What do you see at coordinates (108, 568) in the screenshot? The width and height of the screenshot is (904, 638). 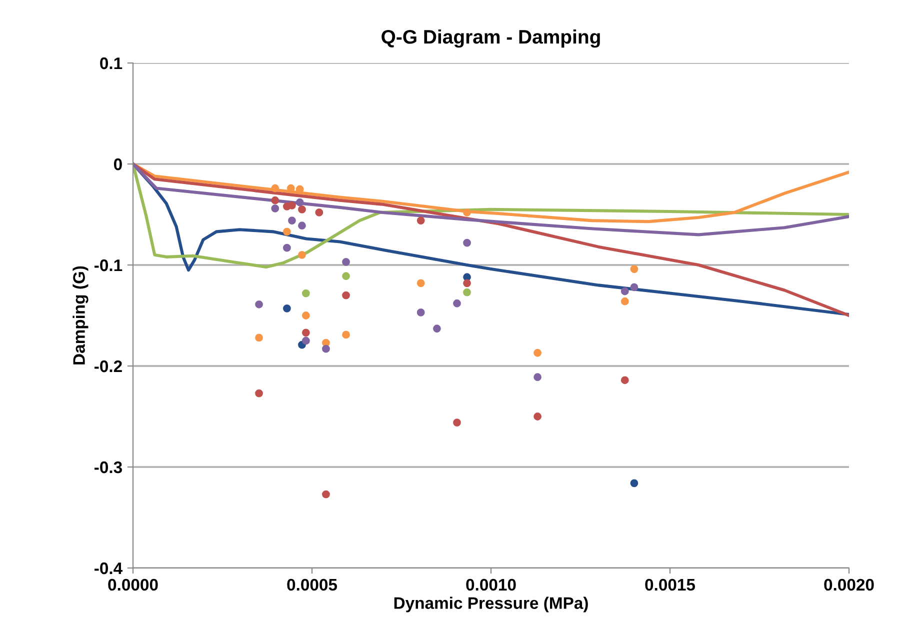 I see `y-tick-label: -0.4` at bounding box center [108, 568].